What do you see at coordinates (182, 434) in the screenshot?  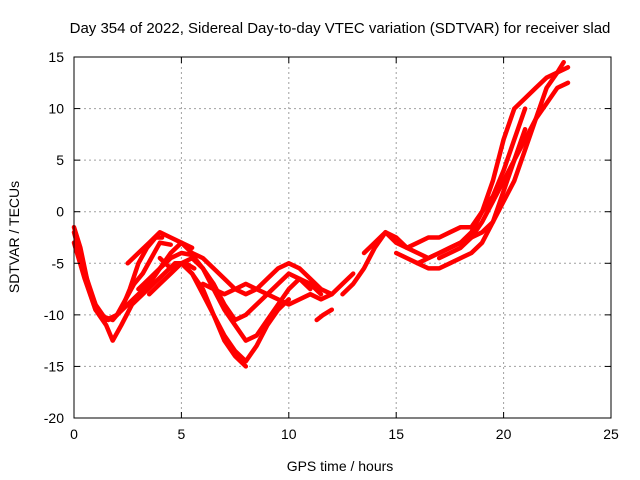 I see `x-tick-label: 5` at bounding box center [182, 434].